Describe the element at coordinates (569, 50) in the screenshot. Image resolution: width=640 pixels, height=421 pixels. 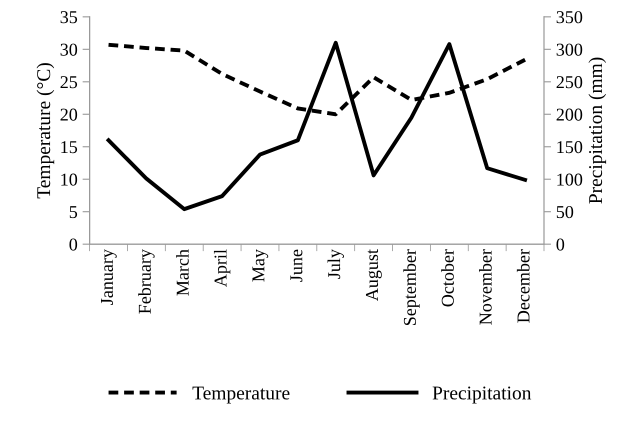
I see `y2-tick-label: 300` at that location.